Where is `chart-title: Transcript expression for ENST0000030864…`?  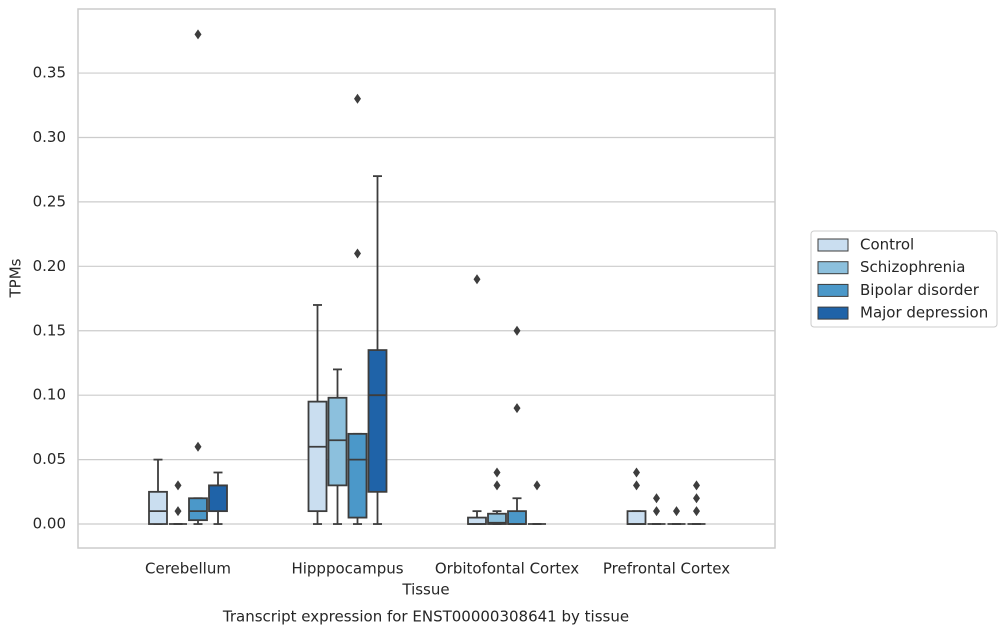 chart-title: Transcript expression for ENST0000030864… is located at coordinates (425, 617).